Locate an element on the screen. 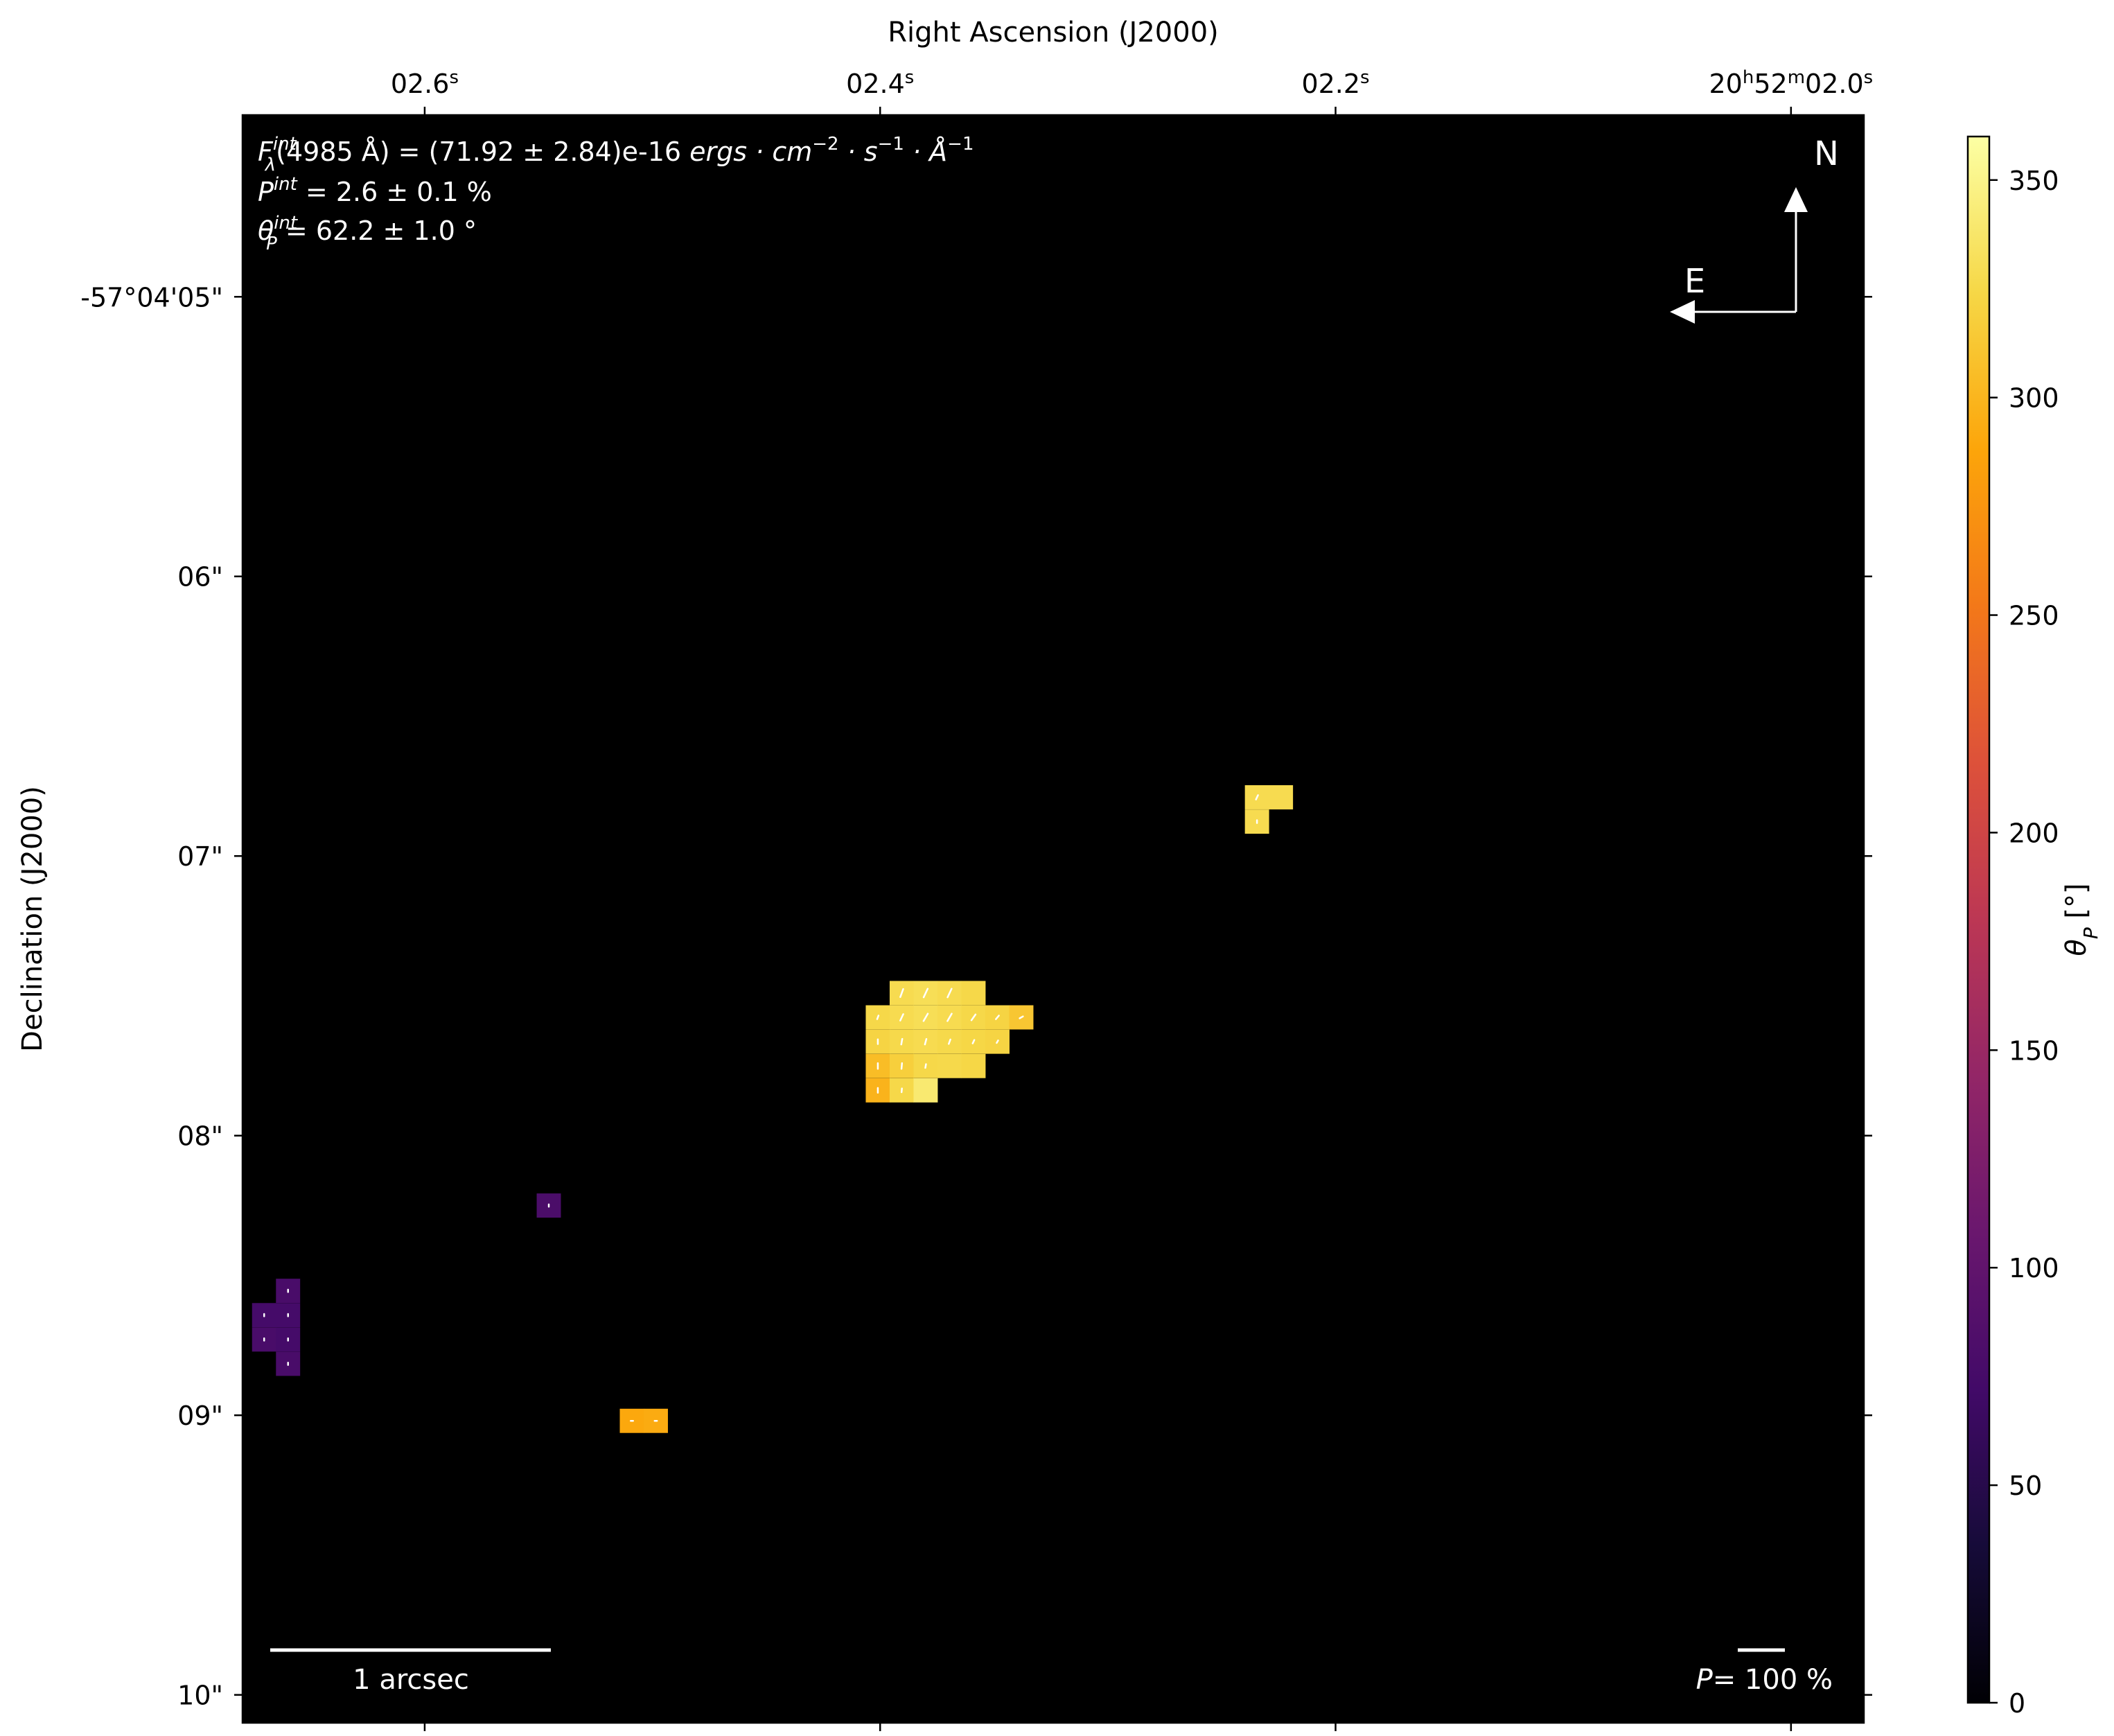 The image size is (2114, 1736). y-tick-label: 10" is located at coordinates (200, 1696).